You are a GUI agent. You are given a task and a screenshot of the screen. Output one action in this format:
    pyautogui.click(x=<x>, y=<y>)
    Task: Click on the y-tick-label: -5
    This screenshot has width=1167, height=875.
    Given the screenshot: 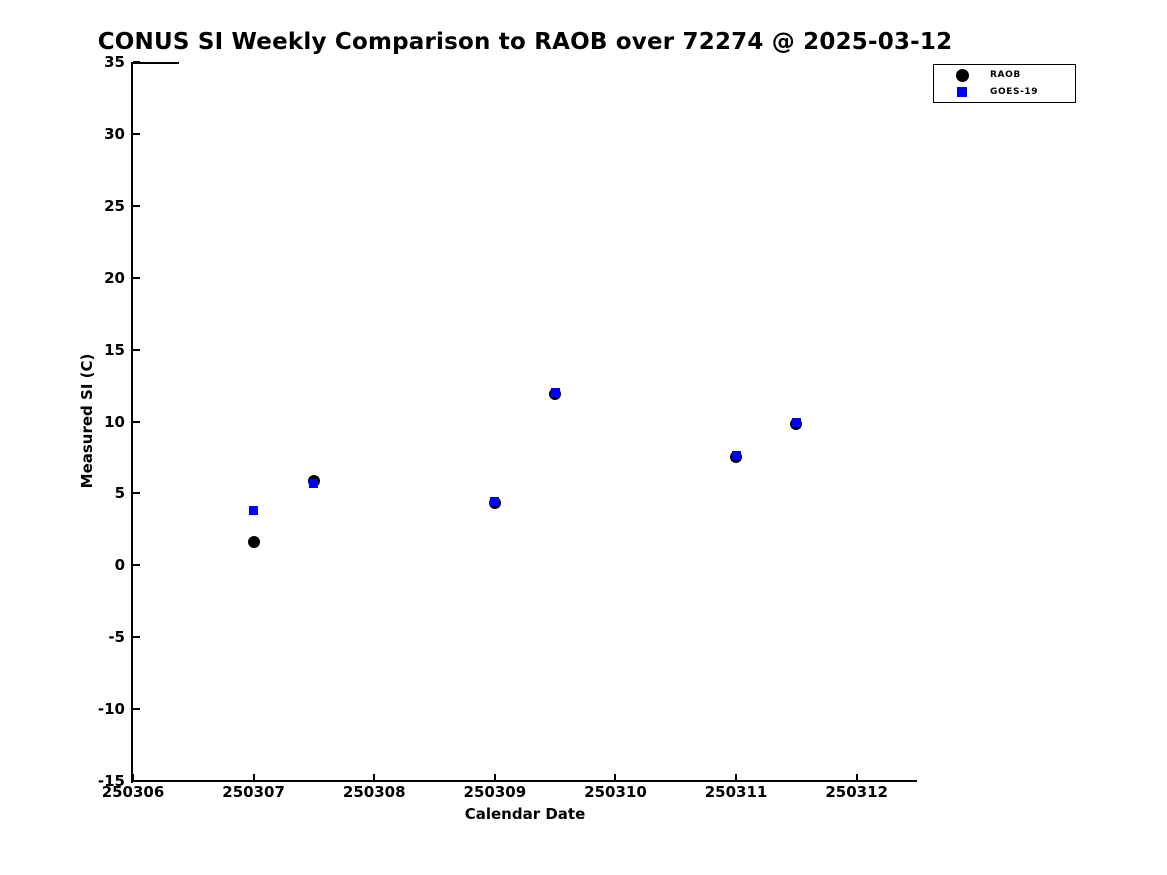 What is the action you would take?
    pyautogui.click(x=116, y=637)
    